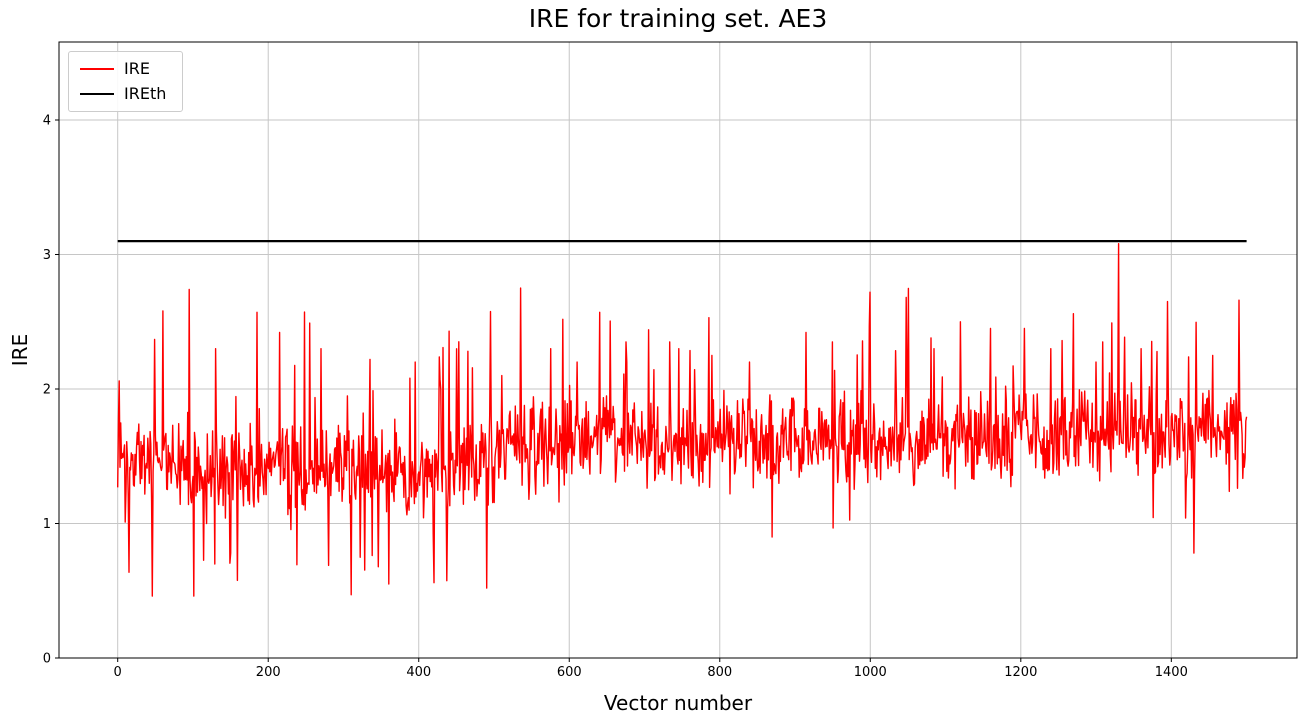 The width and height of the screenshot is (1312, 727). What do you see at coordinates (678, 703) in the screenshot?
I see `x-axis-label: Vector number` at bounding box center [678, 703].